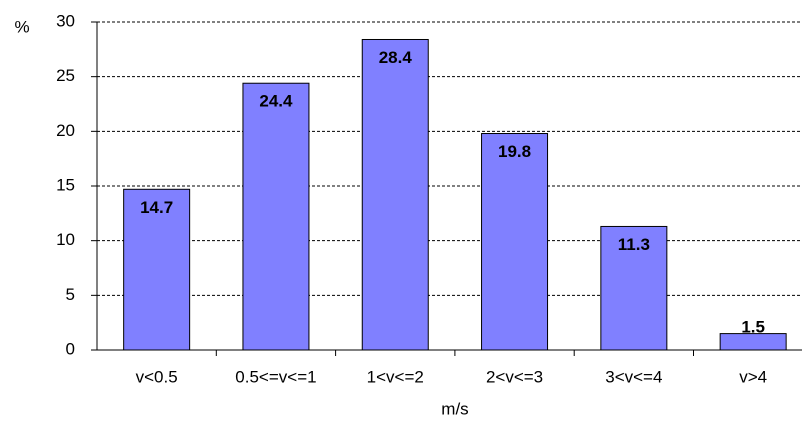 The image size is (802, 434). What do you see at coordinates (65, 130) in the screenshot?
I see `y-tick-label: 20` at bounding box center [65, 130].